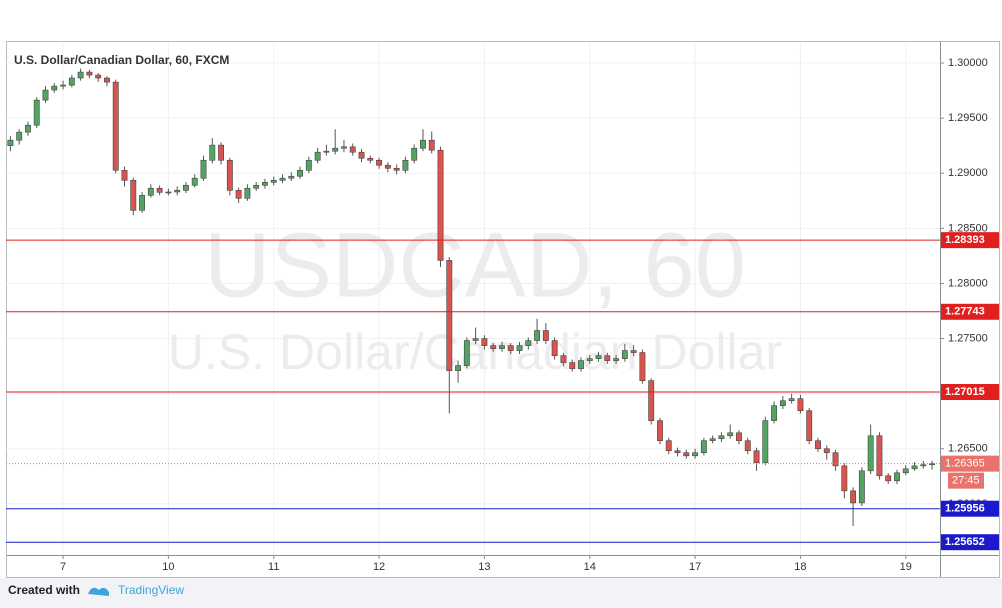 The image size is (1002, 608). I want to click on y-tick-label: 1.26500, so click(968, 449).